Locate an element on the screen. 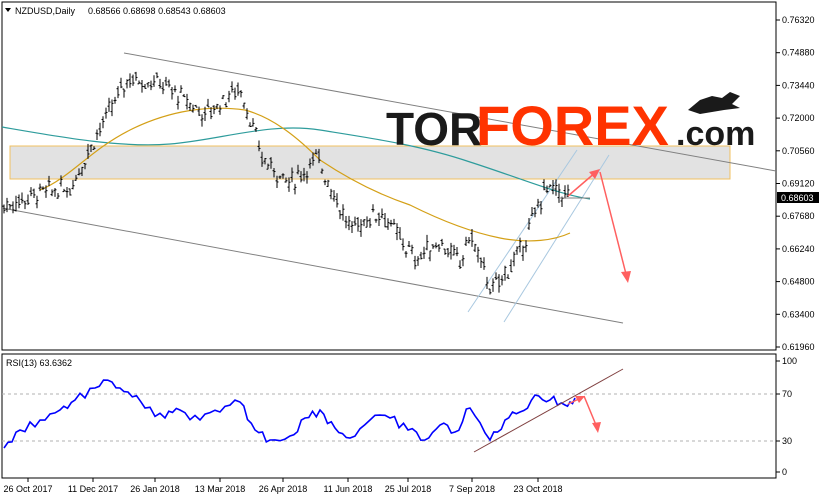  price-tick-label: 0.72000 is located at coordinates (798, 118).